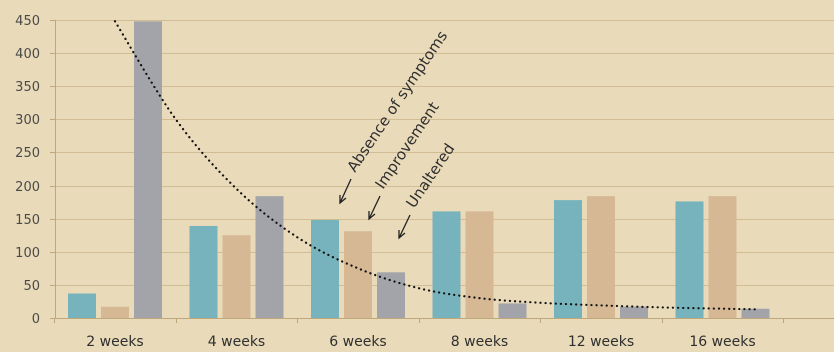 The width and height of the screenshot is (834, 352). I want to click on bar-improvement-8-weeks, so click(479, 264).